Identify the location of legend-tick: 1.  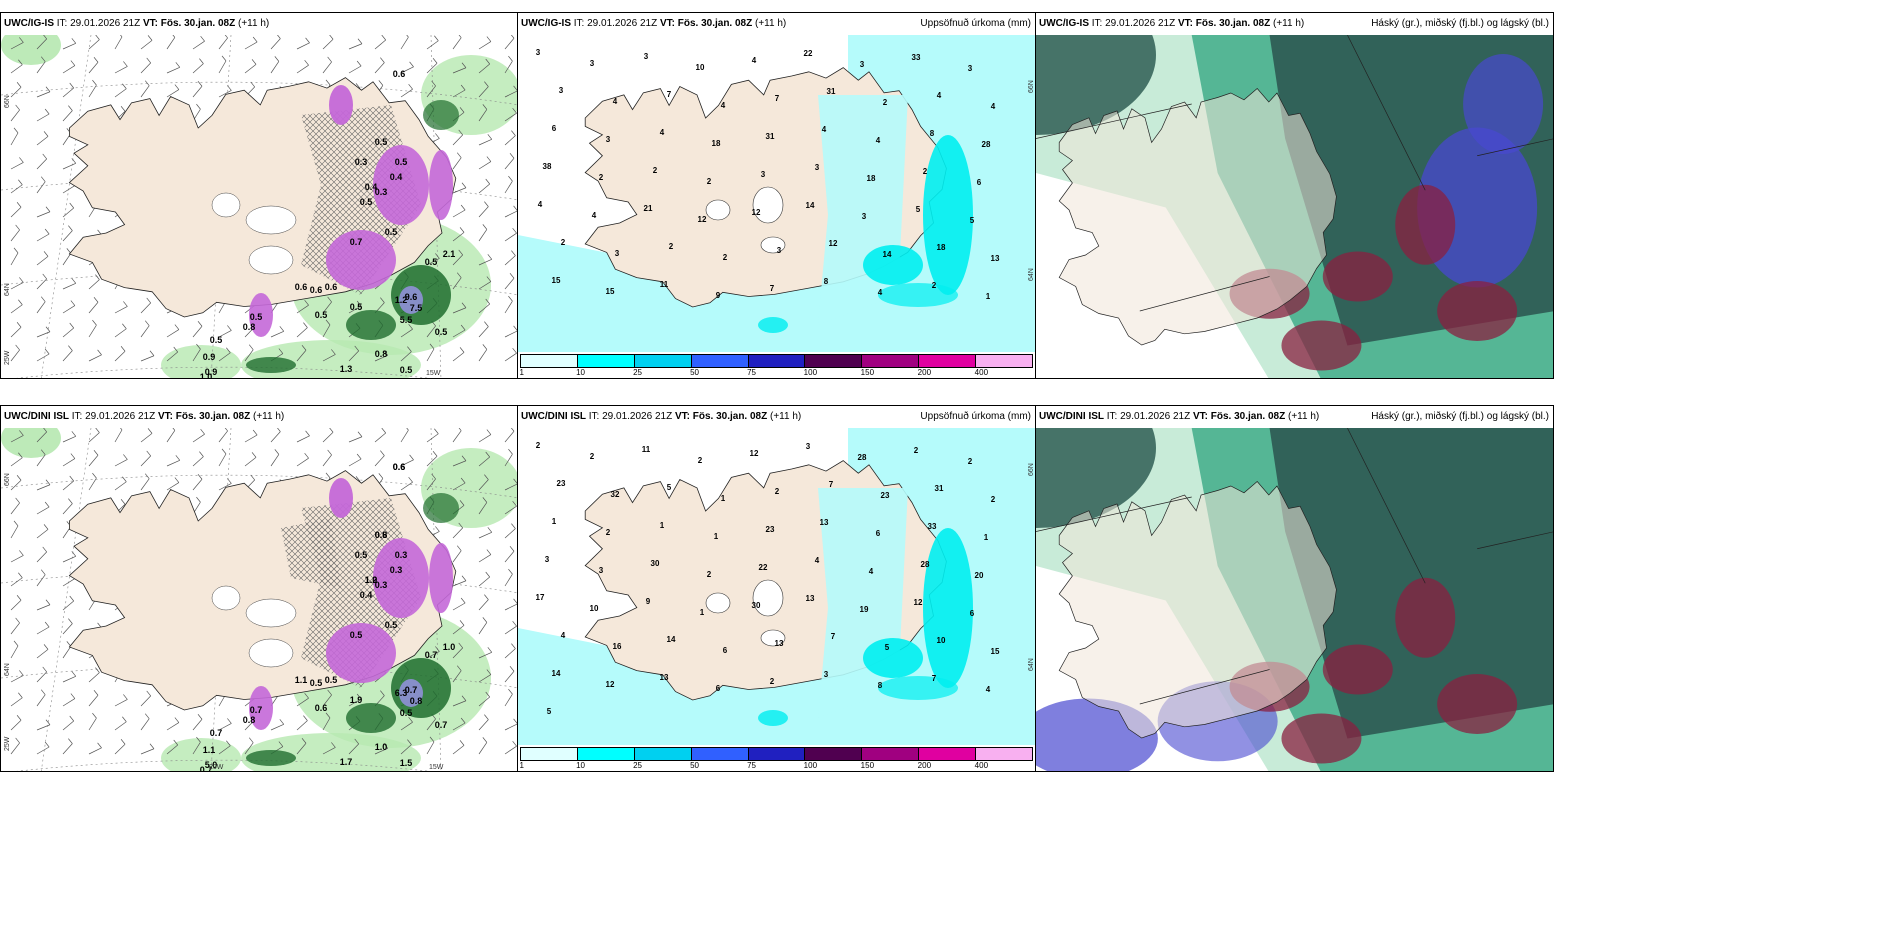
(522, 765).